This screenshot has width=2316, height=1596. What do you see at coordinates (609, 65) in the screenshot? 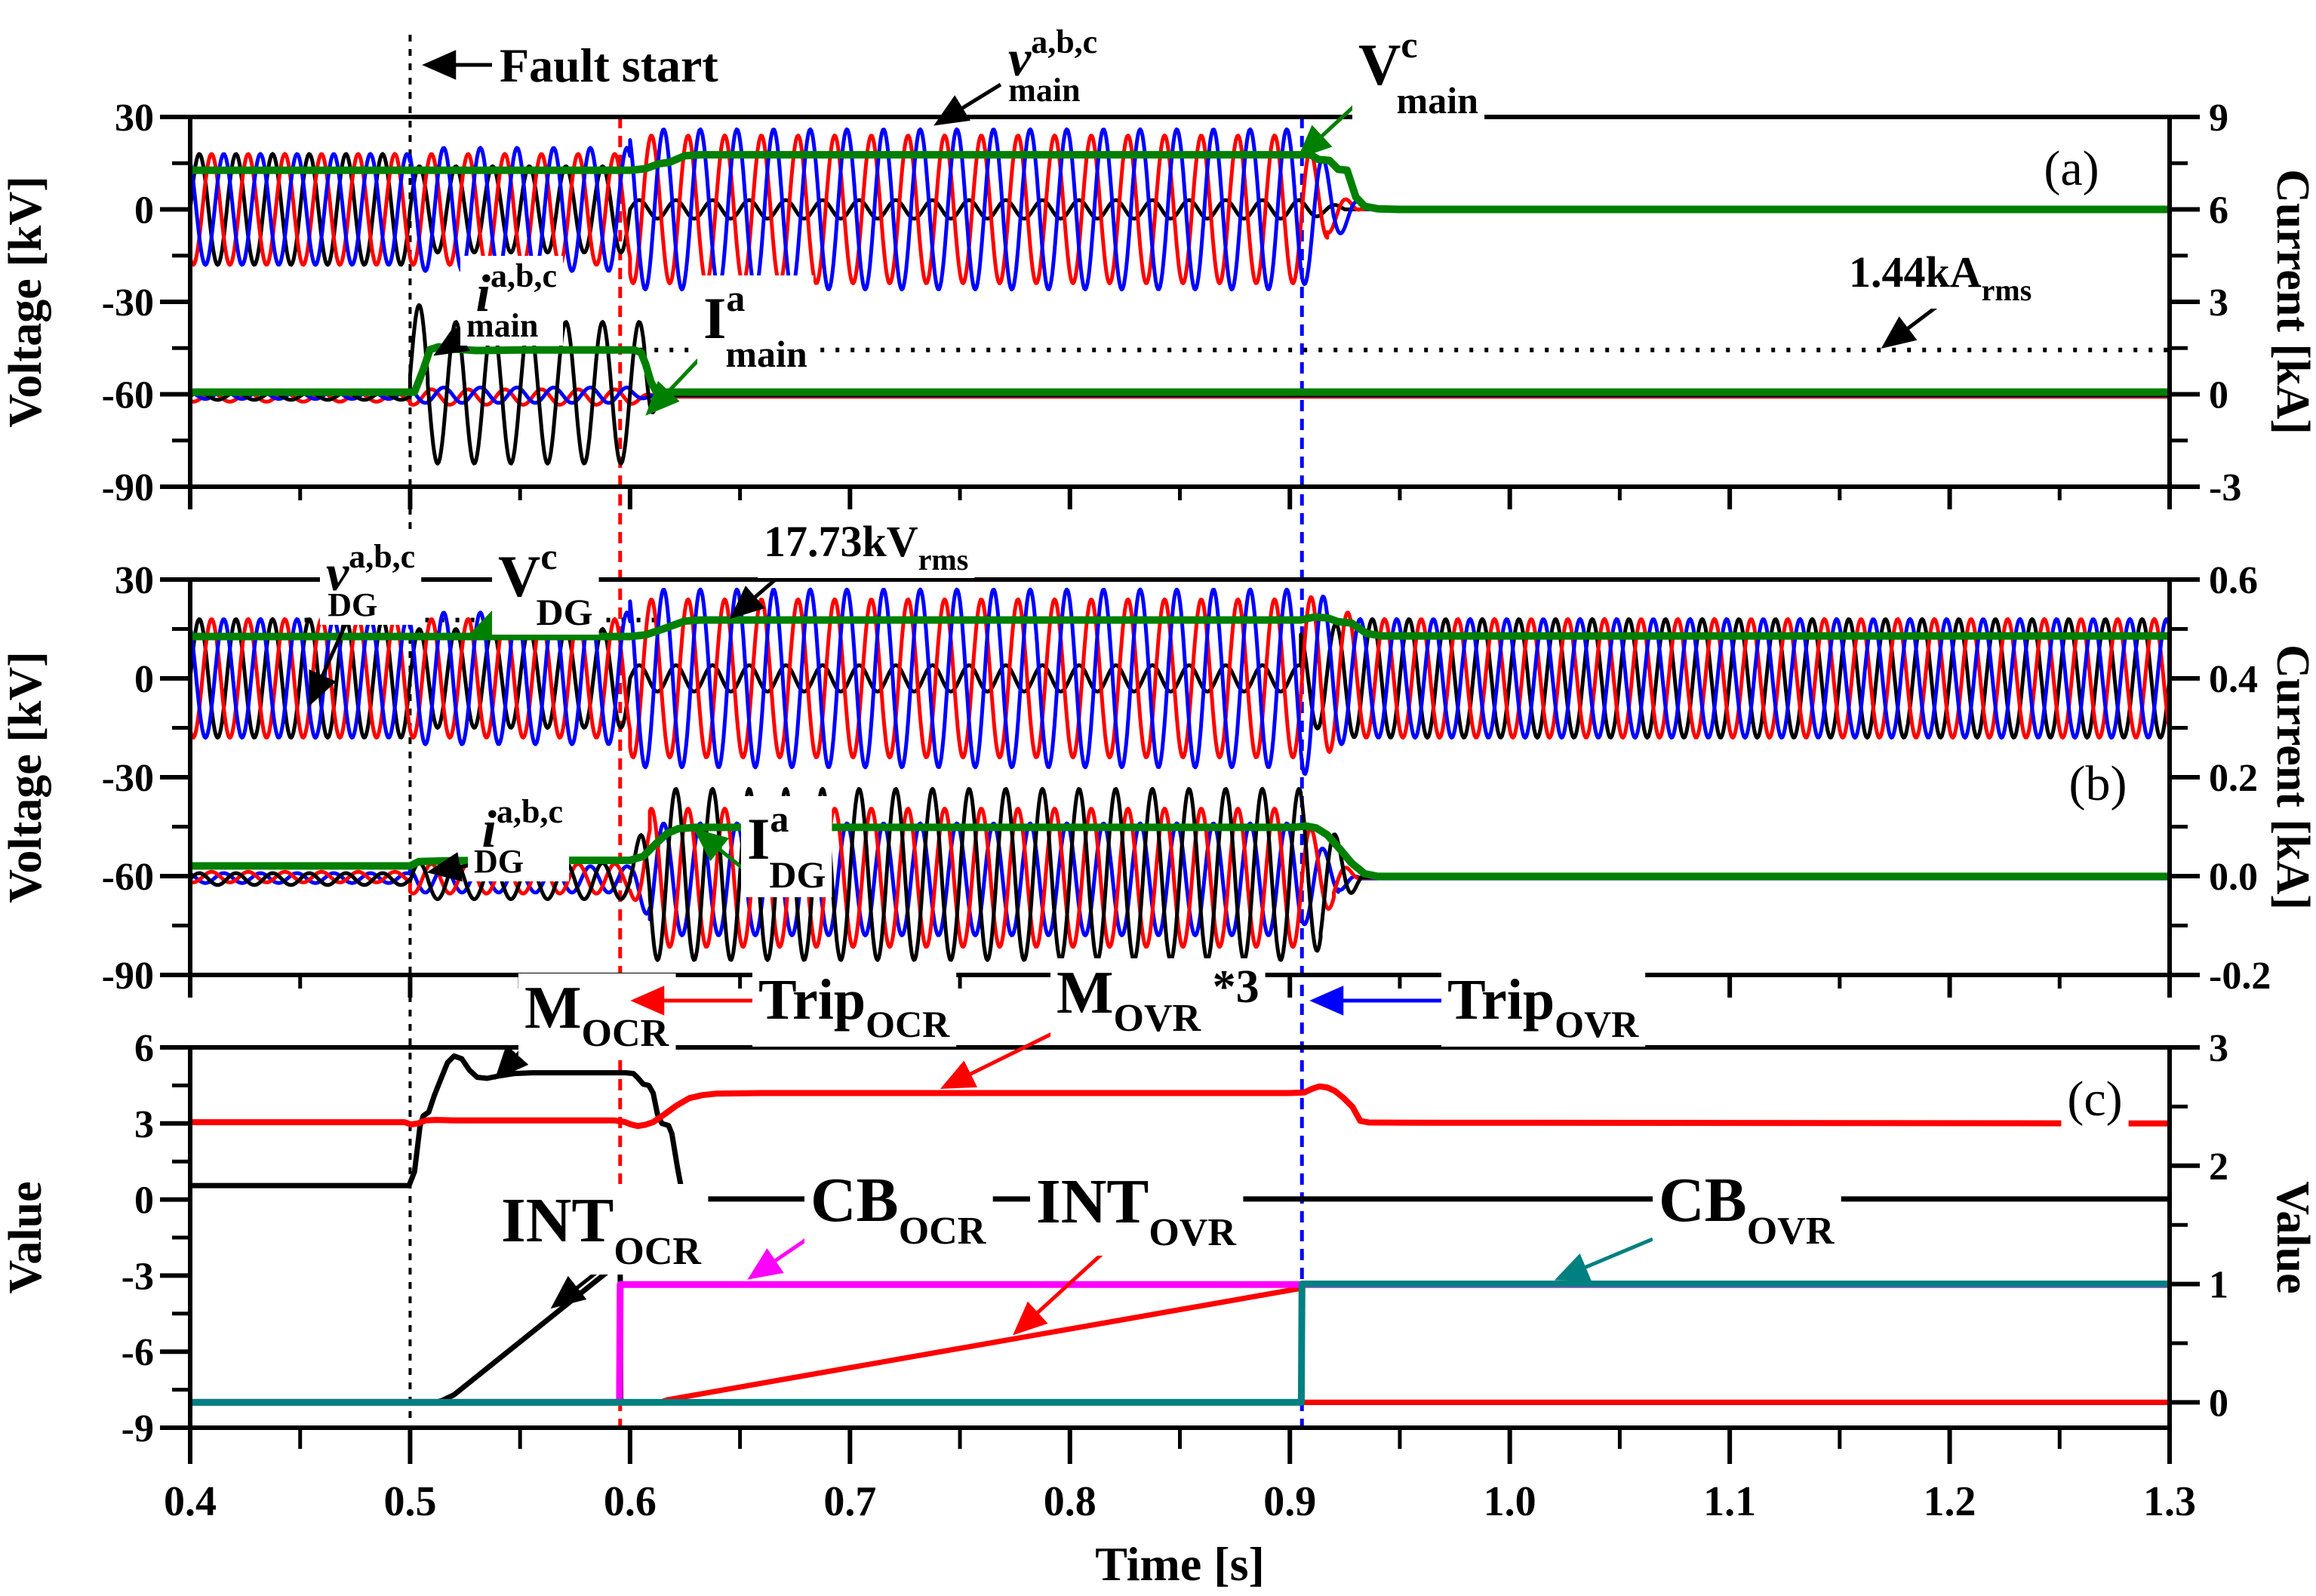
I see `fault-start-label-text: Fault start` at bounding box center [609, 65].